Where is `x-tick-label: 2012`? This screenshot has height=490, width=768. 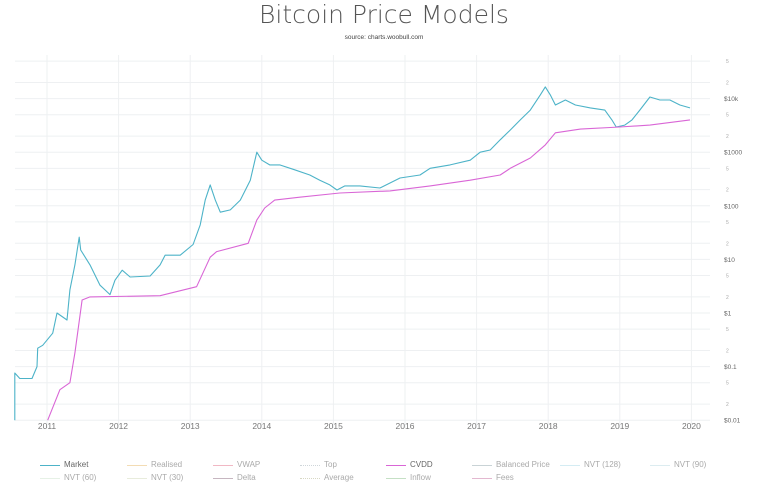 x-tick-label: 2012 is located at coordinates (118, 426).